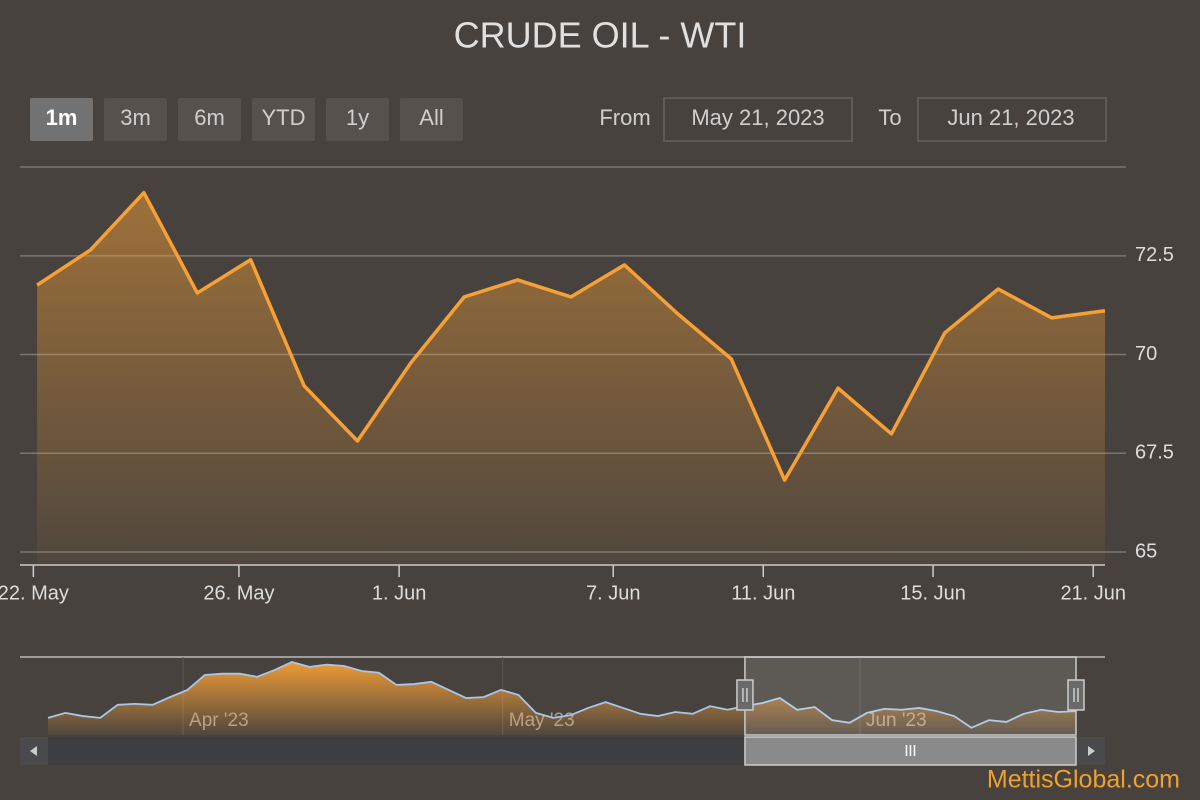 The width and height of the screenshot is (1200, 800). I want to click on range-button-label: 1y, so click(357, 117).